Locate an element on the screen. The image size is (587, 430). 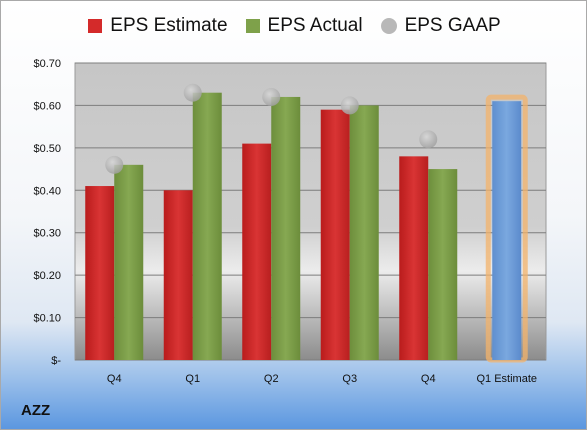
x-tick-label: Q3 is located at coordinates (349, 379).